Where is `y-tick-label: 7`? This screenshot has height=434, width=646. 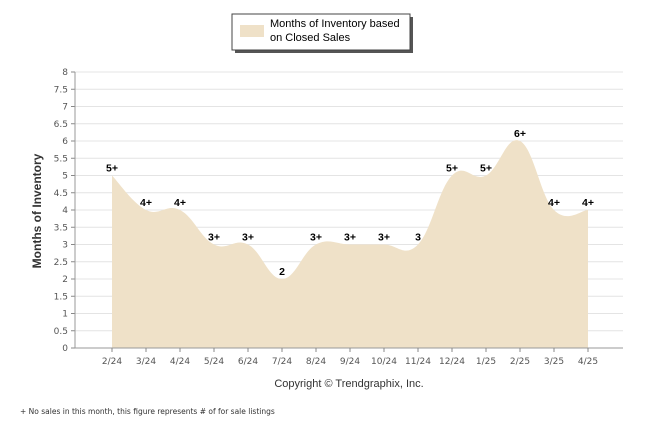 y-tick-label: 7 is located at coordinates (65, 108).